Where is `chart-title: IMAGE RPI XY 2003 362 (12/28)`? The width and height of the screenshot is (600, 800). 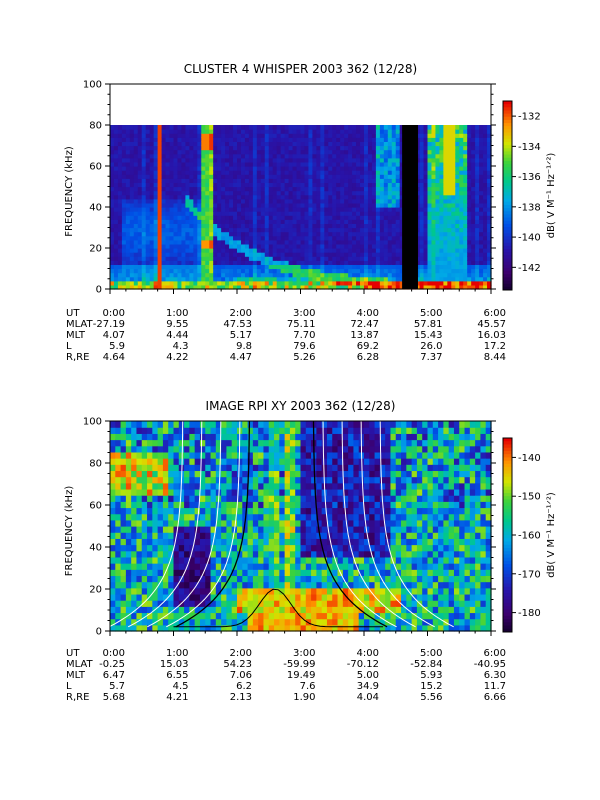
chart-title: IMAGE RPI XY 2003 362 (12/28) is located at coordinates (301, 406).